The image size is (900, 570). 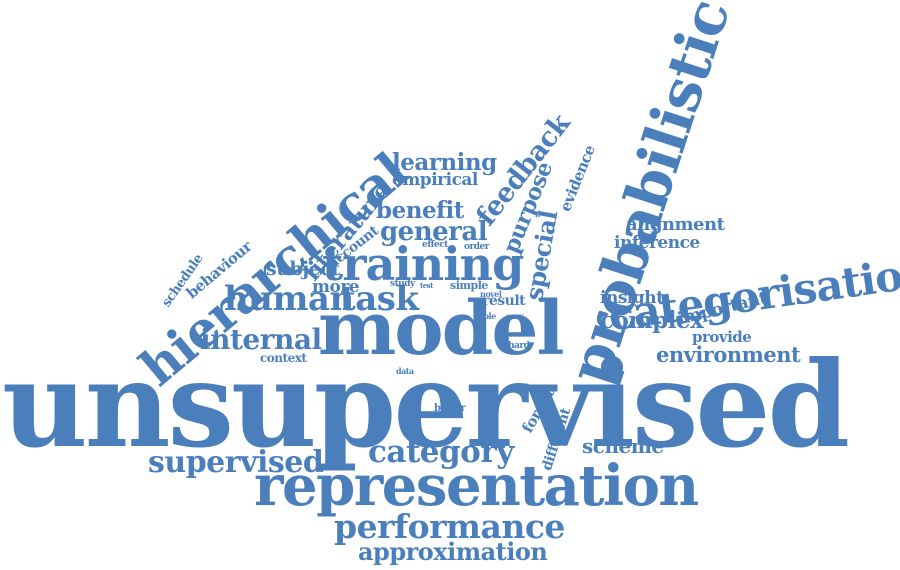 What do you see at coordinates (441, 452) in the screenshot?
I see `word-category: category` at bounding box center [441, 452].